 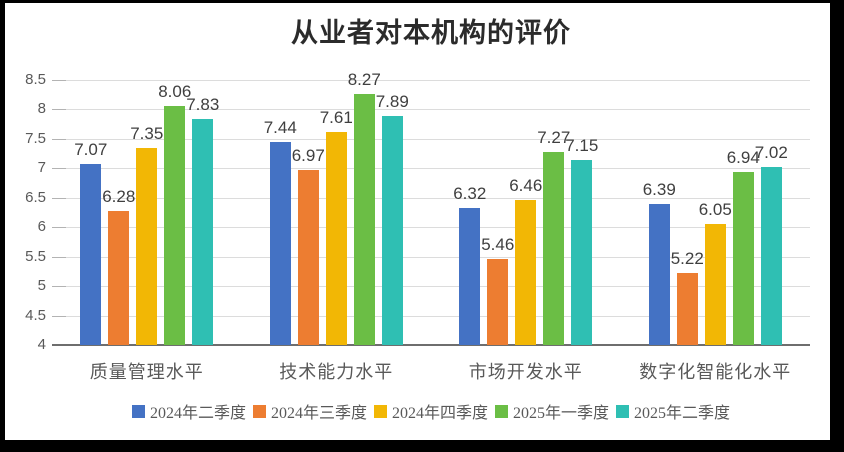 I want to click on y-axis-tick-label: 7.5, so click(x=35, y=138).